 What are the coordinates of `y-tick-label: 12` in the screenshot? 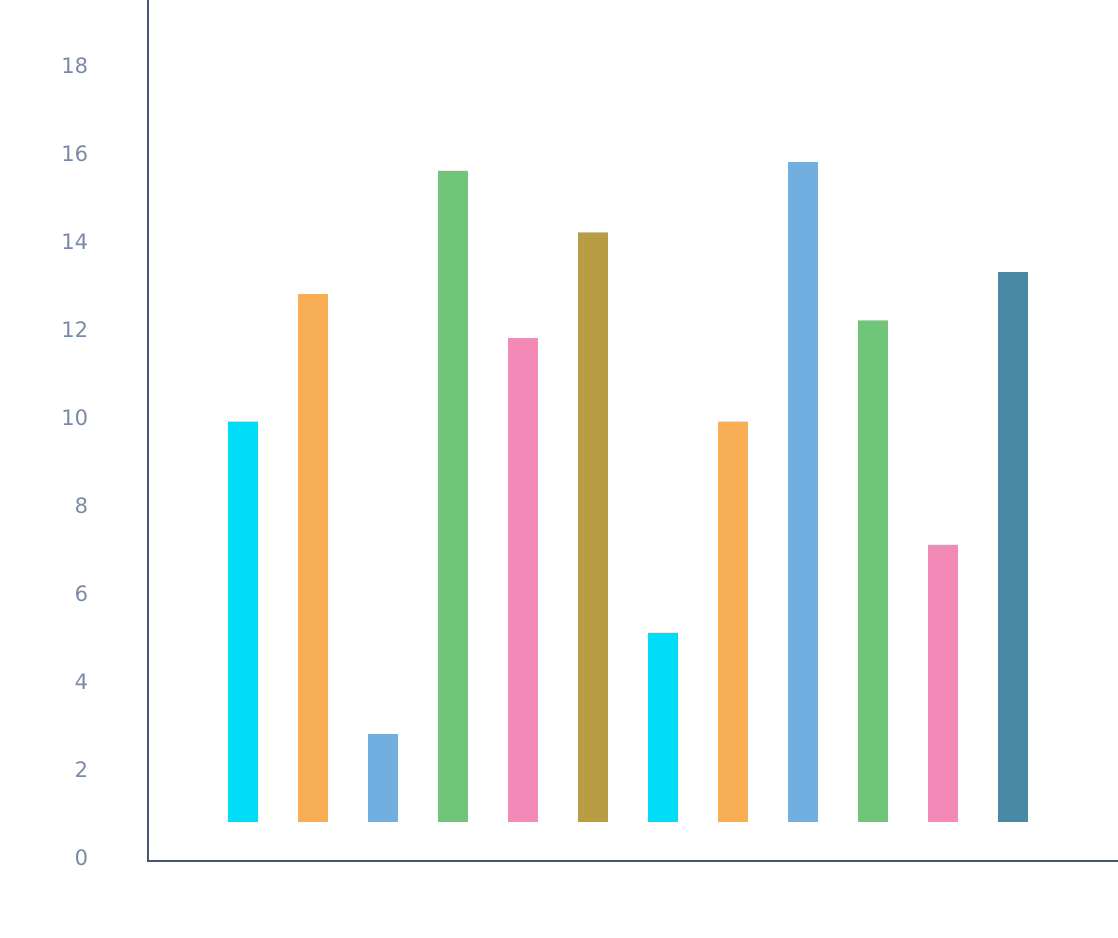 It's located at (74, 330).